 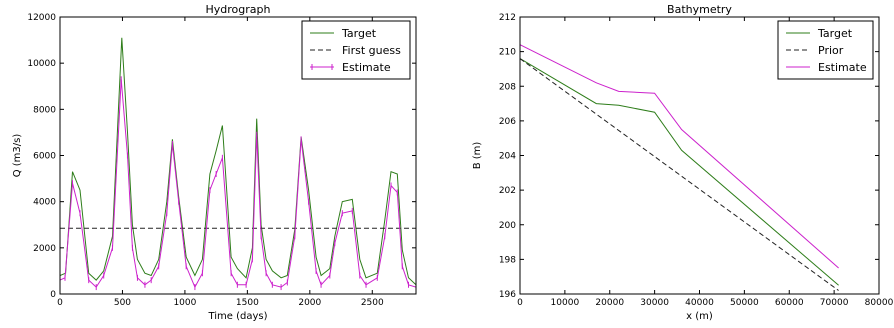 What do you see at coordinates (834, 303) in the screenshot?
I see `x-tick-label: 70000` at bounding box center [834, 303].